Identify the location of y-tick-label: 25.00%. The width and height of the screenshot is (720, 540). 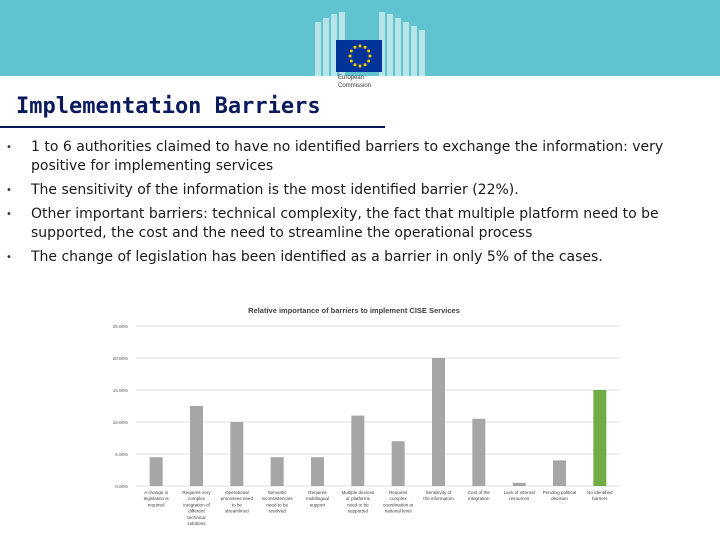
(120, 326).